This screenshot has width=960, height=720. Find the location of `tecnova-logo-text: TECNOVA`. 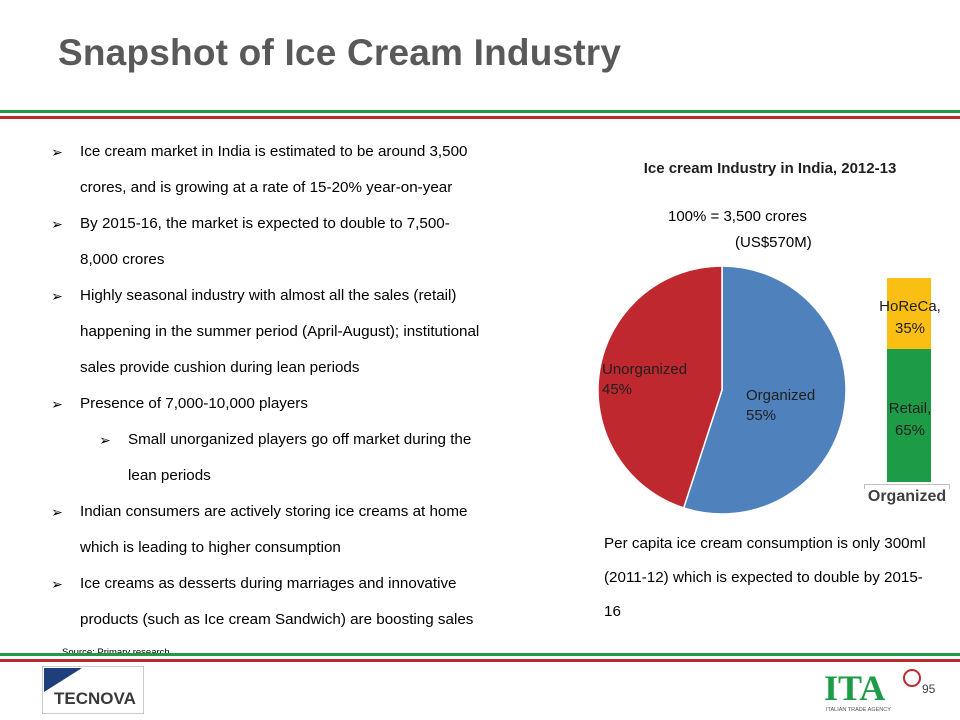

tecnova-logo-text: TECNOVA is located at coordinates (95, 698).